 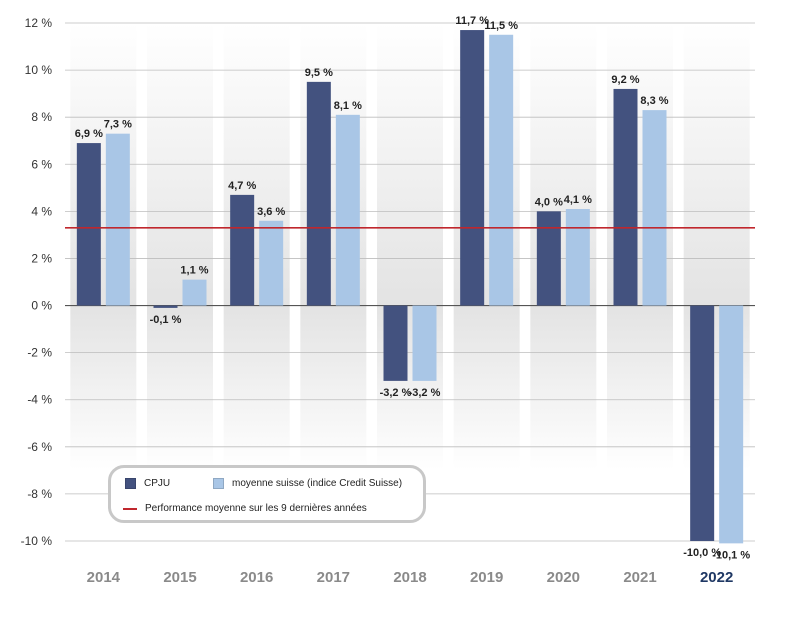 What do you see at coordinates (39, 23) in the screenshot?
I see `y-tick-label: 12 %` at bounding box center [39, 23].